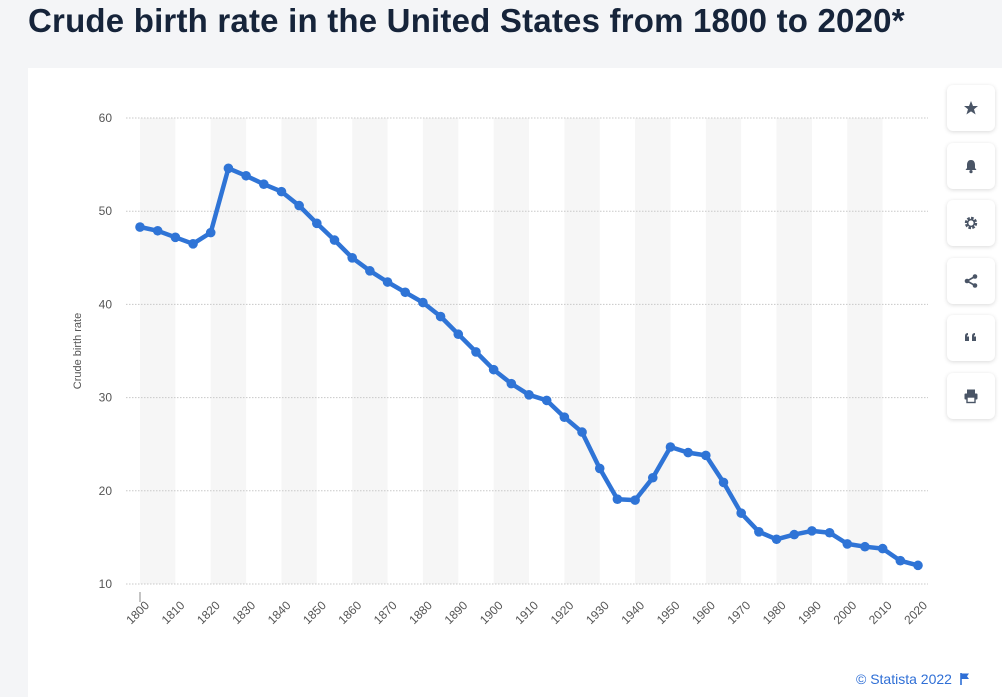 This screenshot has width=1002, height=697. Describe the element at coordinates (385, 612) in the screenshot. I see `x-tick-label: 1870` at that location.